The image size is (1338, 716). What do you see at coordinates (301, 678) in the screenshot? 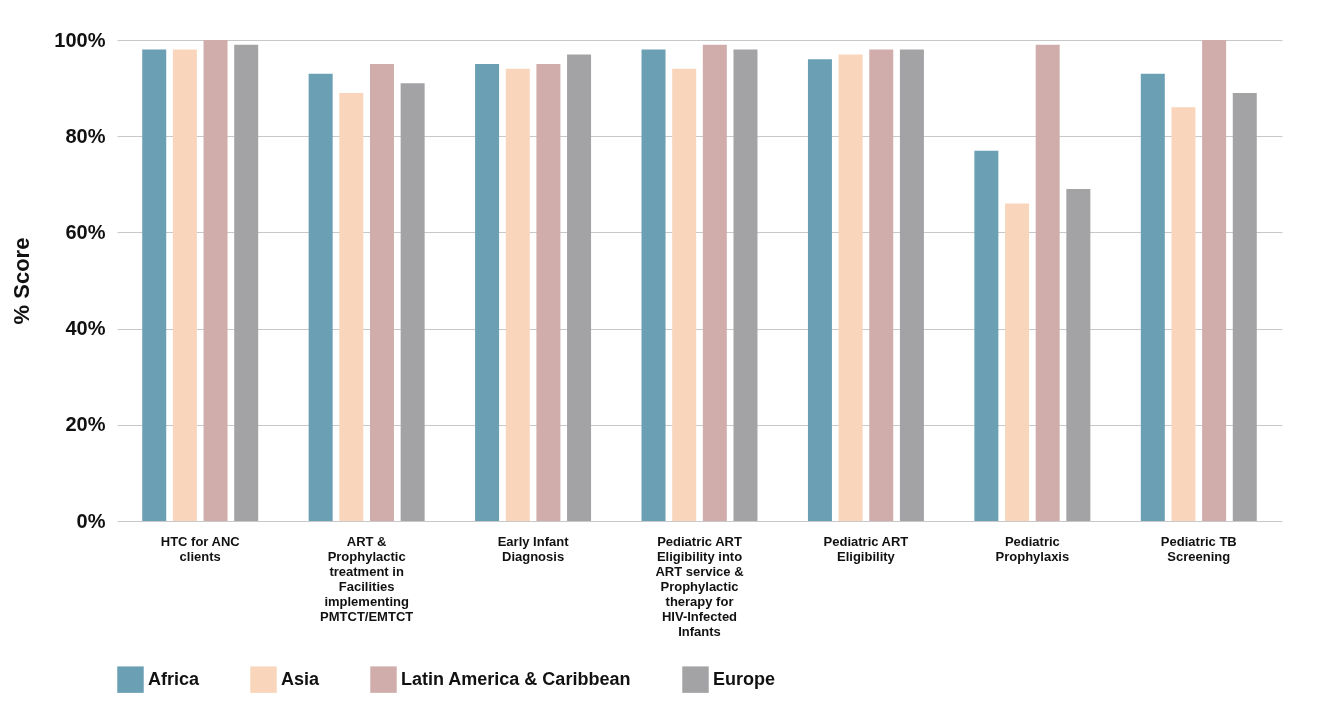
I see `legend-label: Asia` at bounding box center [301, 678].